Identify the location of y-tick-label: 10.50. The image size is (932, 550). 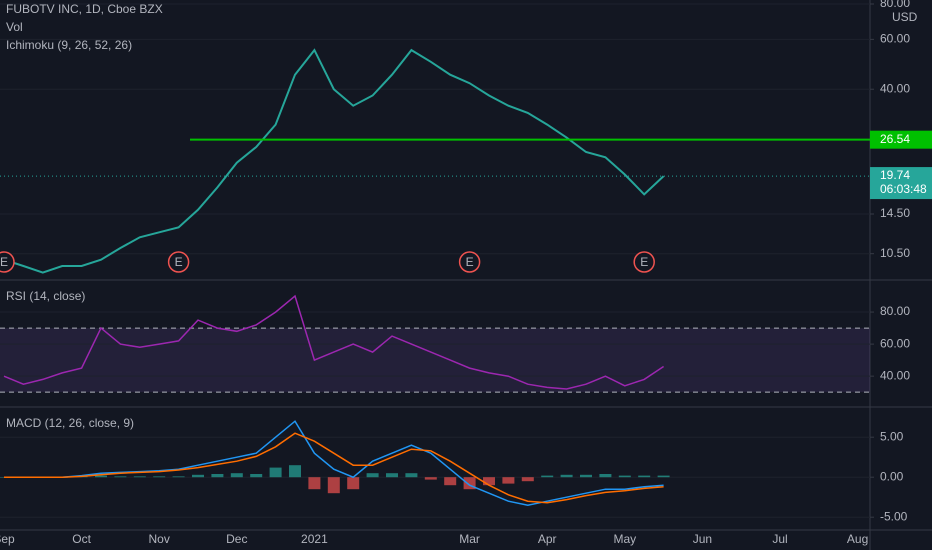
(895, 253).